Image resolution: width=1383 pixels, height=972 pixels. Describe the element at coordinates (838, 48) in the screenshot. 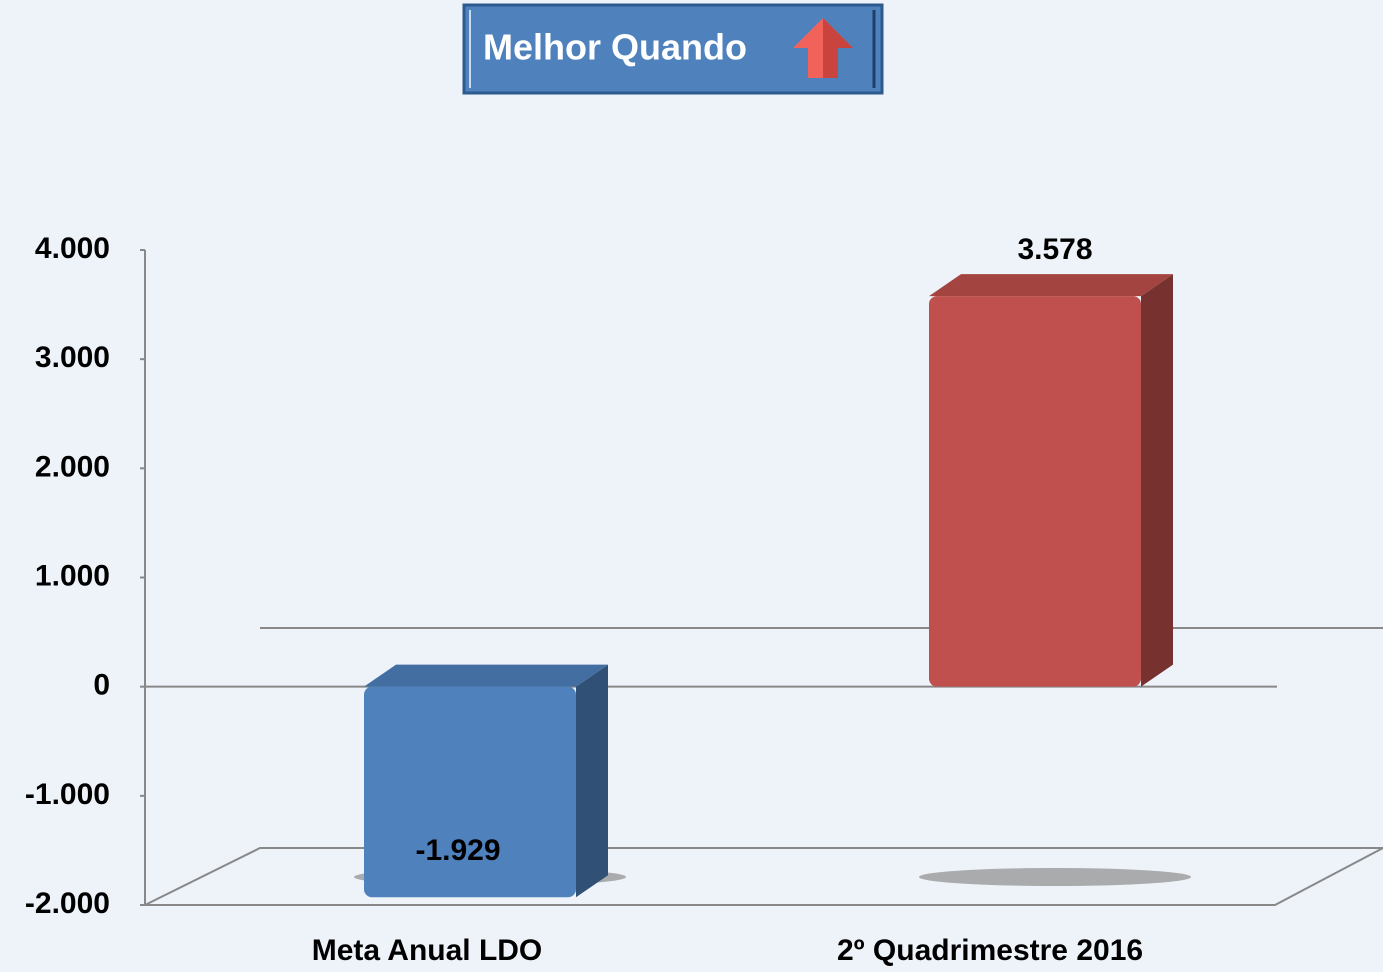

I see `up-arrow-shade` at that location.